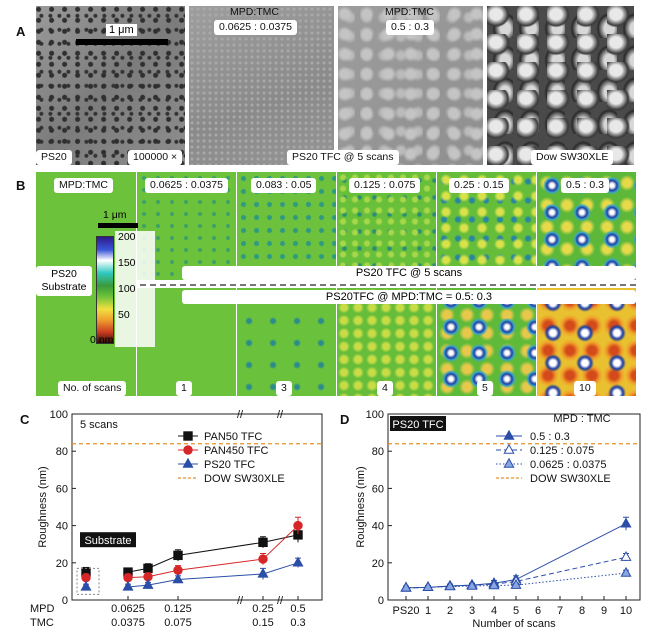 The image size is (650, 634). What do you see at coordinates (516, 611) in the screenshot?
I see `x-tick-label: 5` at bounding box center [516, 611].